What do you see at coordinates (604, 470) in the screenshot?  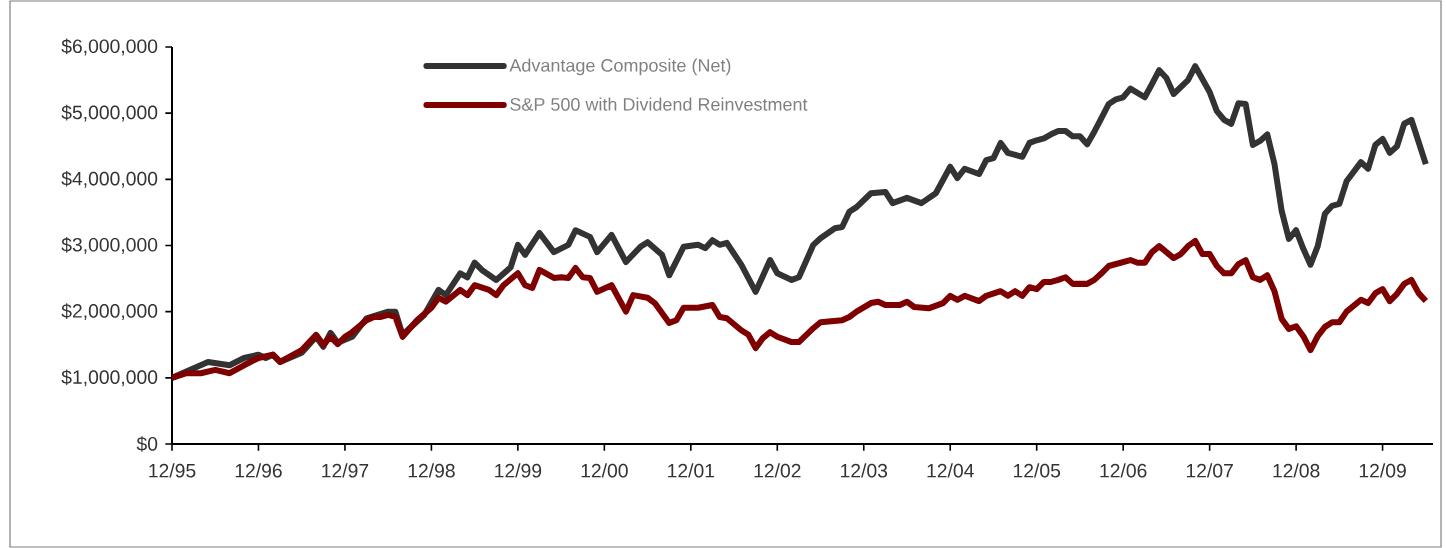 I see `x-tick-label: 12/00` at bounding box center [604, 470].